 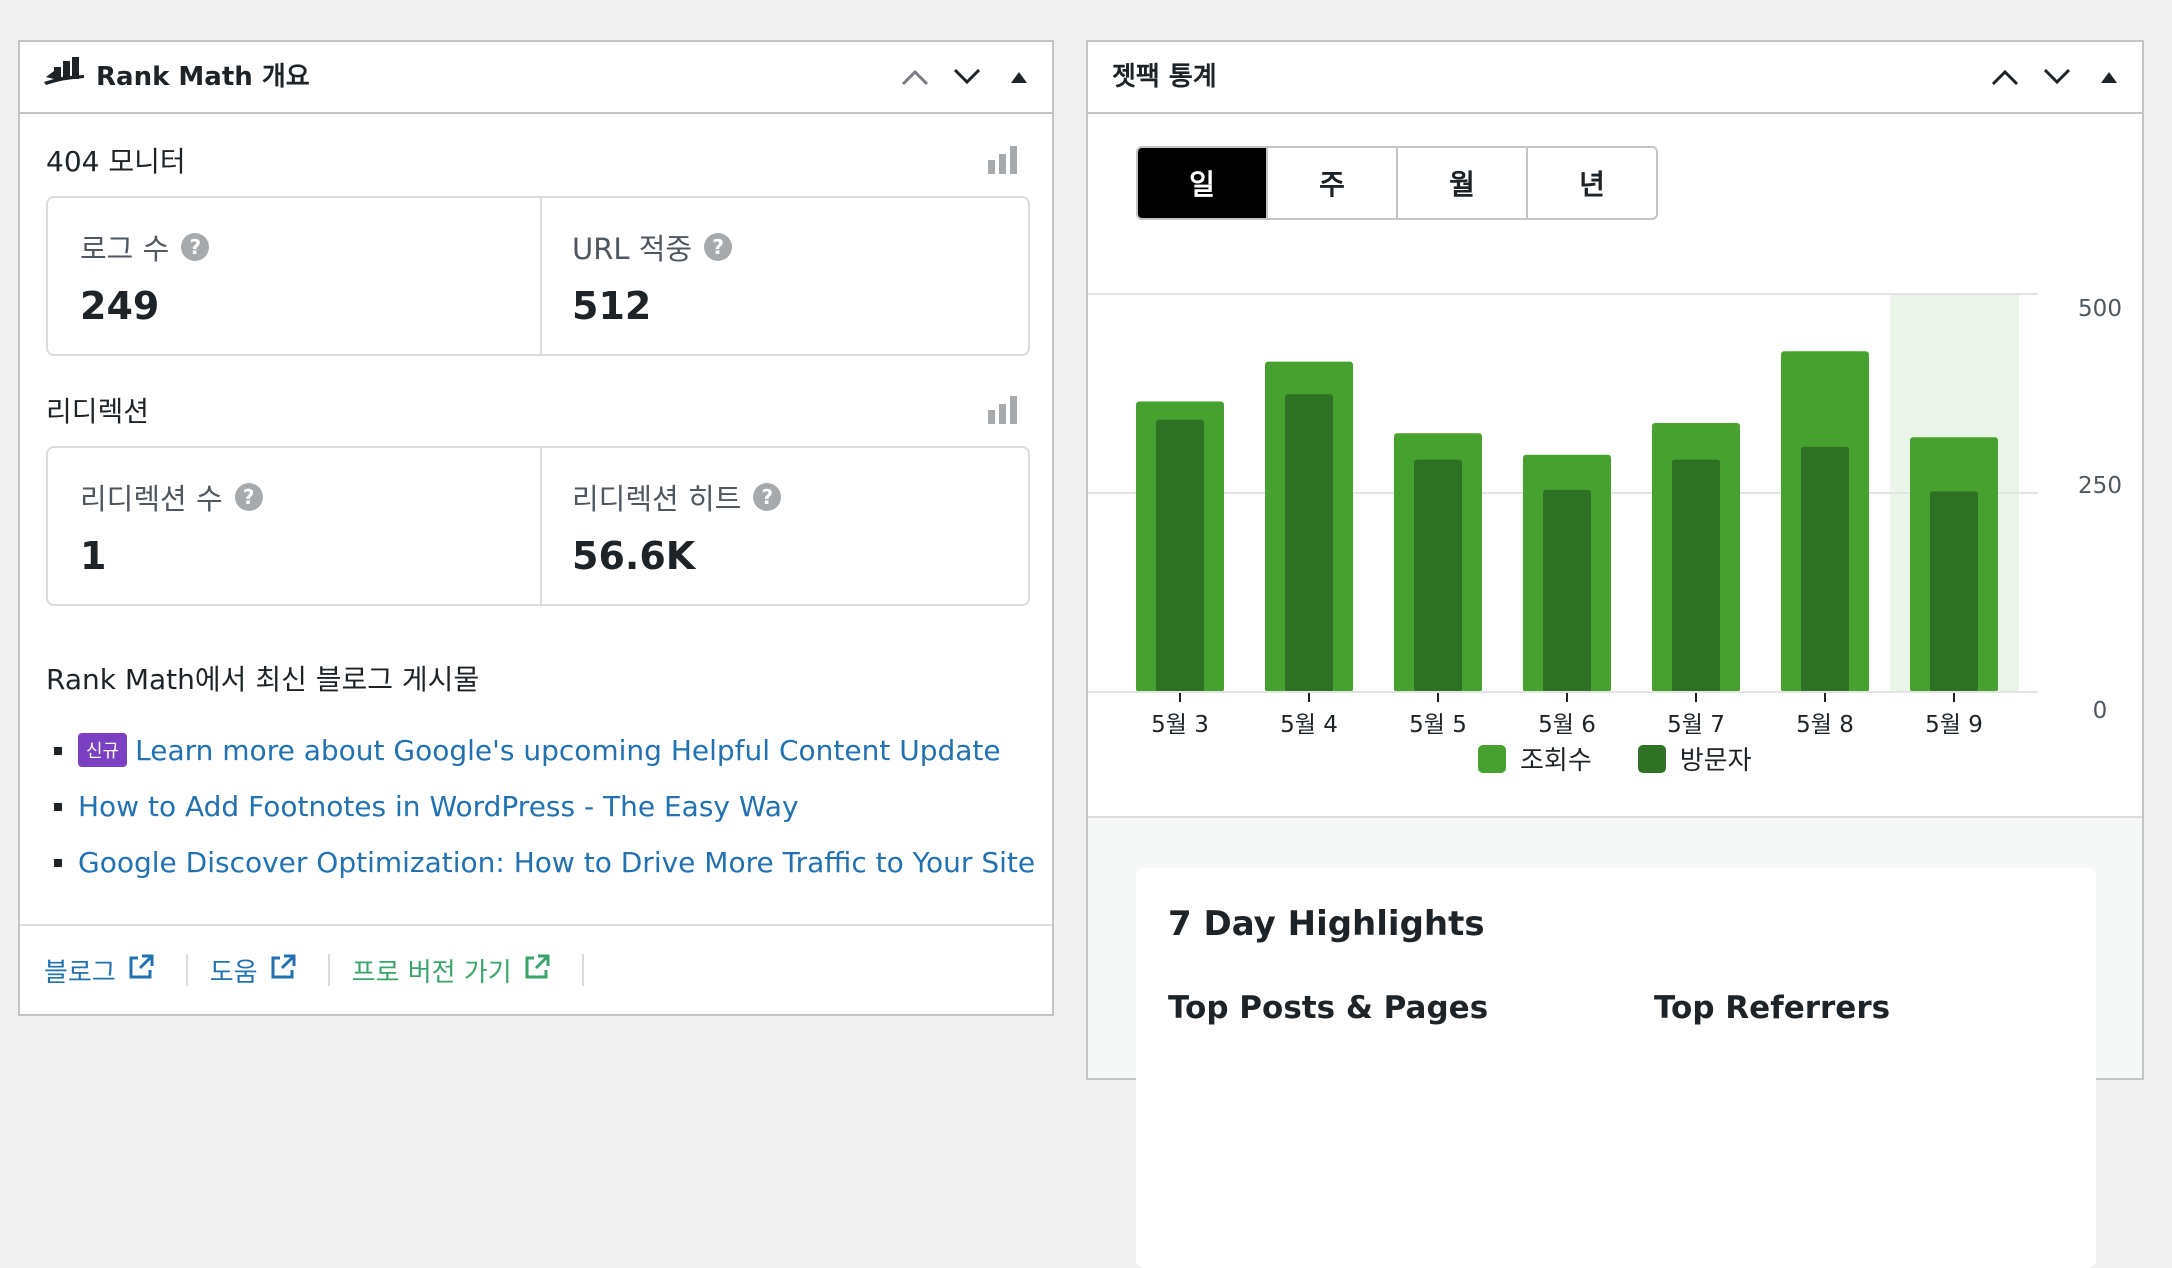 What do you see at coordinates (1825, 725) in the screenshot?
I see `x-tick-label: 5월 8` at bounding box center [1825, 725].